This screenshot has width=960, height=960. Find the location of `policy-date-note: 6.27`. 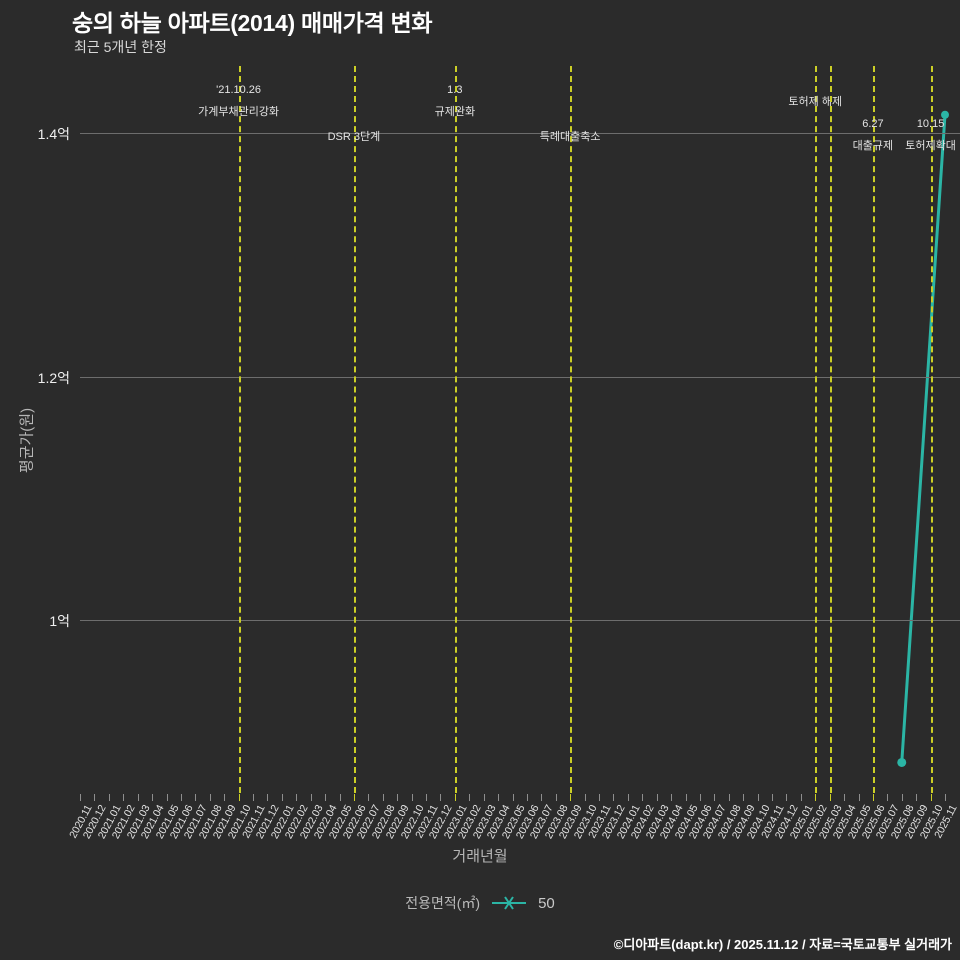

policy-date-note: 6.27 is located at coordinates (873, 124).